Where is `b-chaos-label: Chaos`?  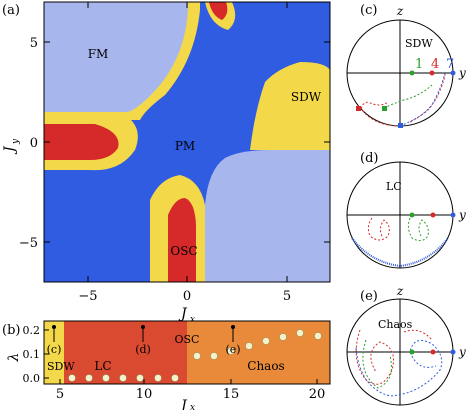
b-chaos-label: Chaos is located at coordinates (265, 366).